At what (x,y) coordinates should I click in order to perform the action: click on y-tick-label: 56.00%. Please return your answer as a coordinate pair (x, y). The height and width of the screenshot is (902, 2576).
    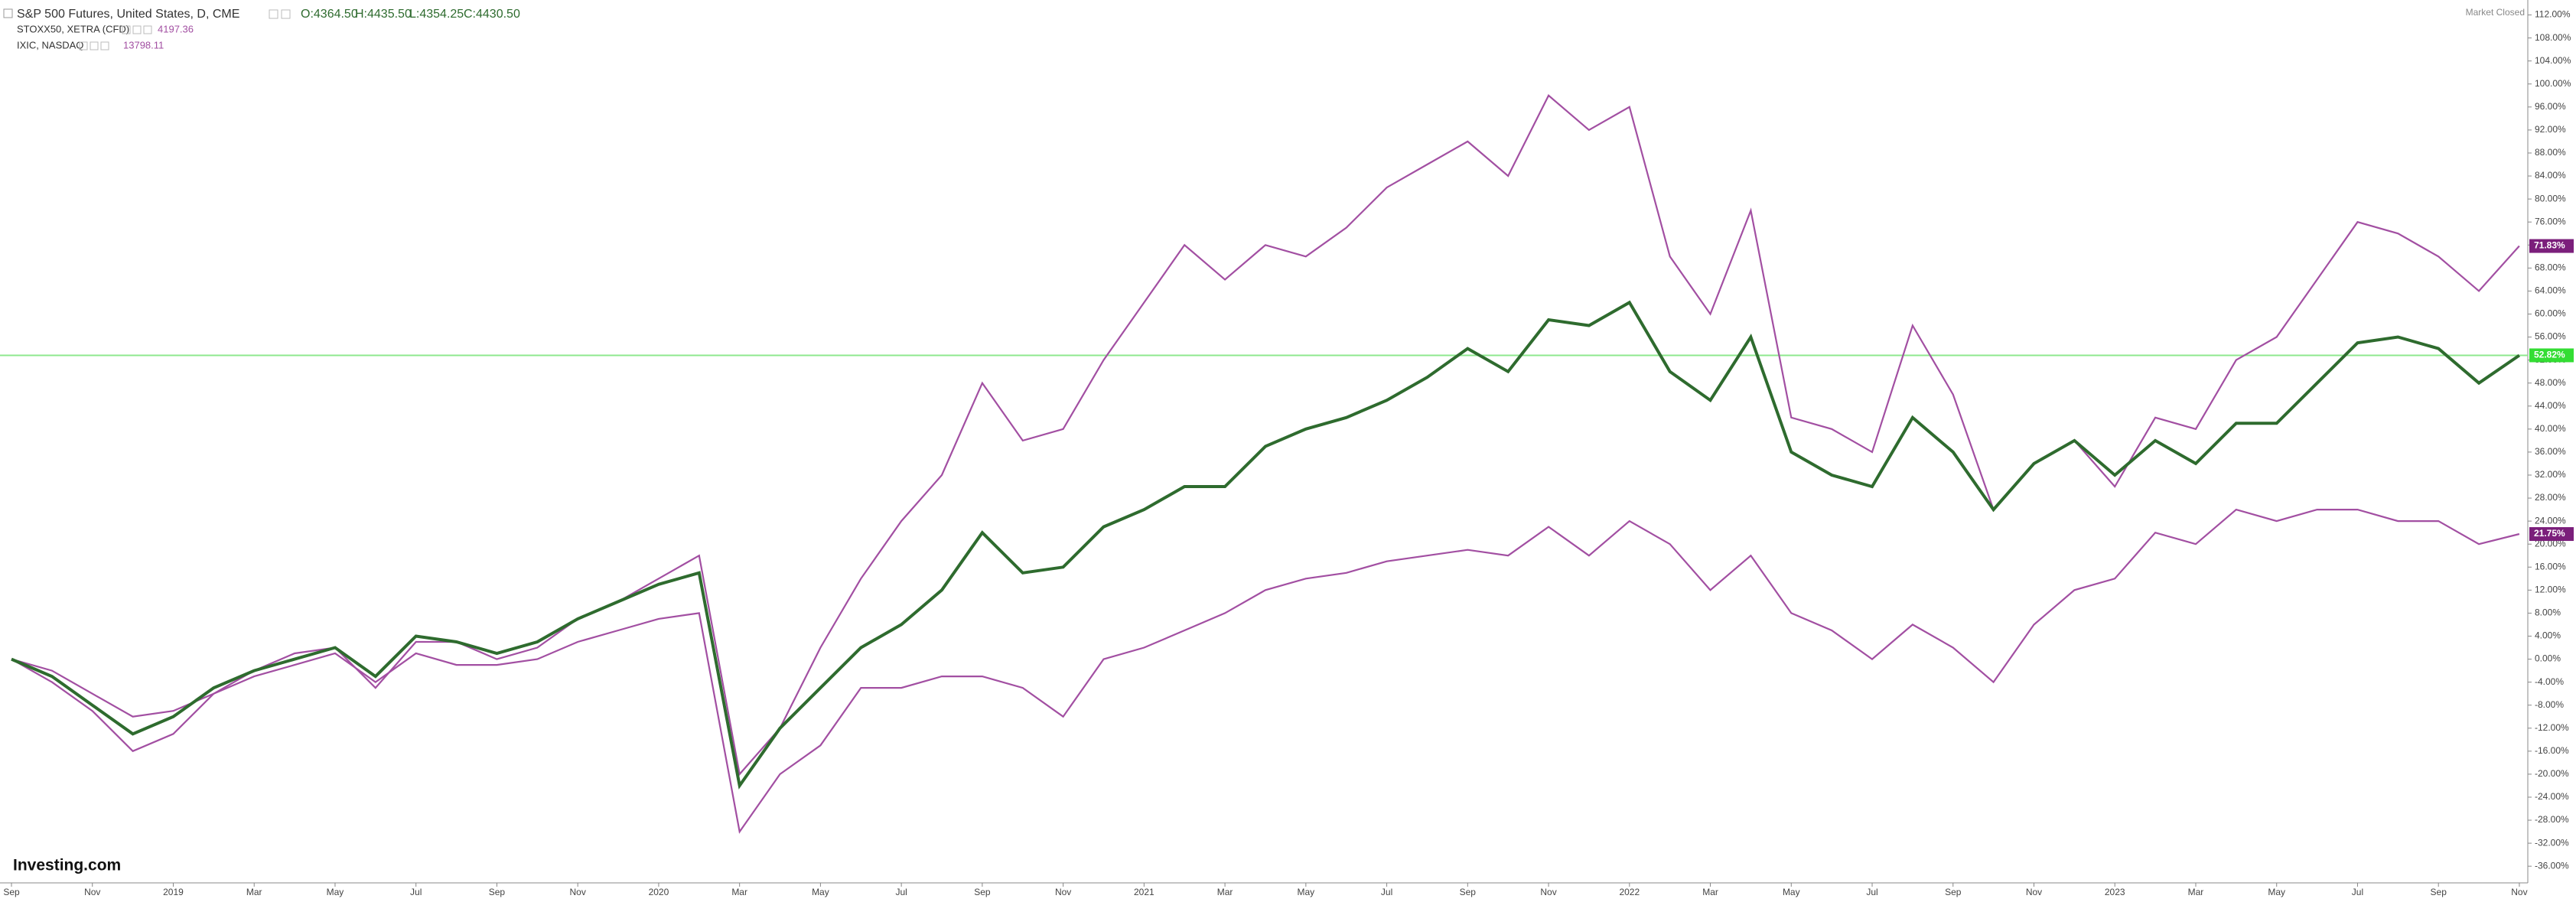
    Looking at the image, I should click on (2551, 336).